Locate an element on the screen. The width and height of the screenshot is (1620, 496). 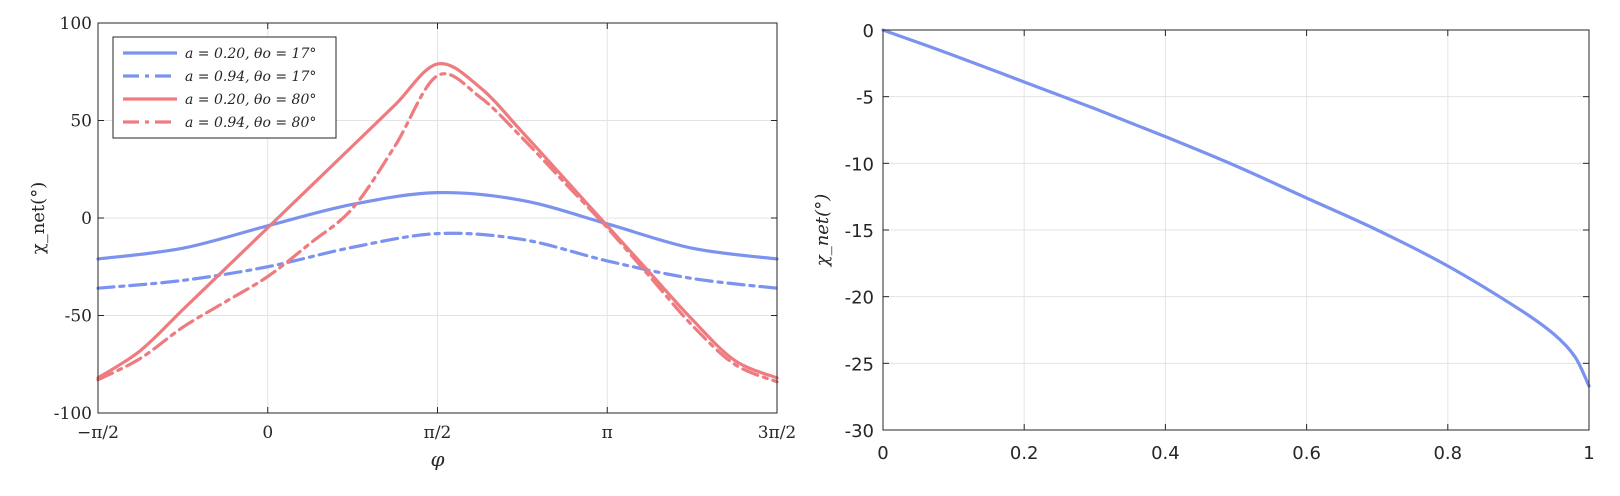
y-tick-label: 100 is located at coordinates (76, 24).